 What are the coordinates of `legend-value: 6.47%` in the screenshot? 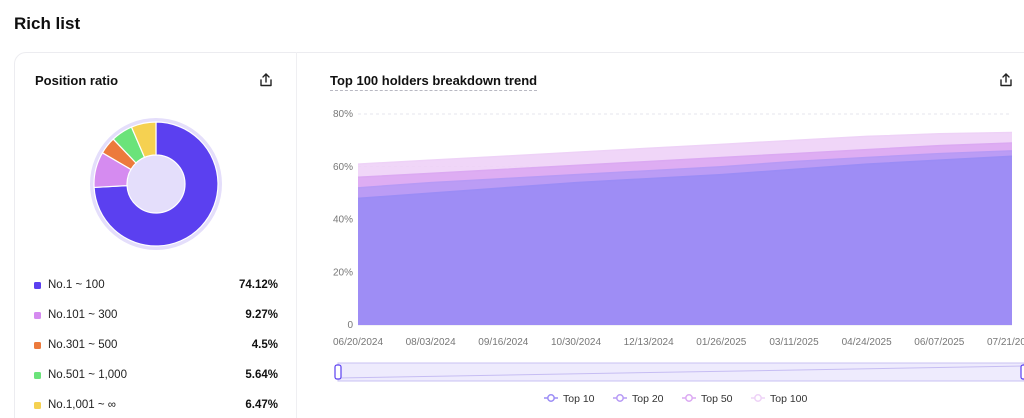 It's located at (261, 405).